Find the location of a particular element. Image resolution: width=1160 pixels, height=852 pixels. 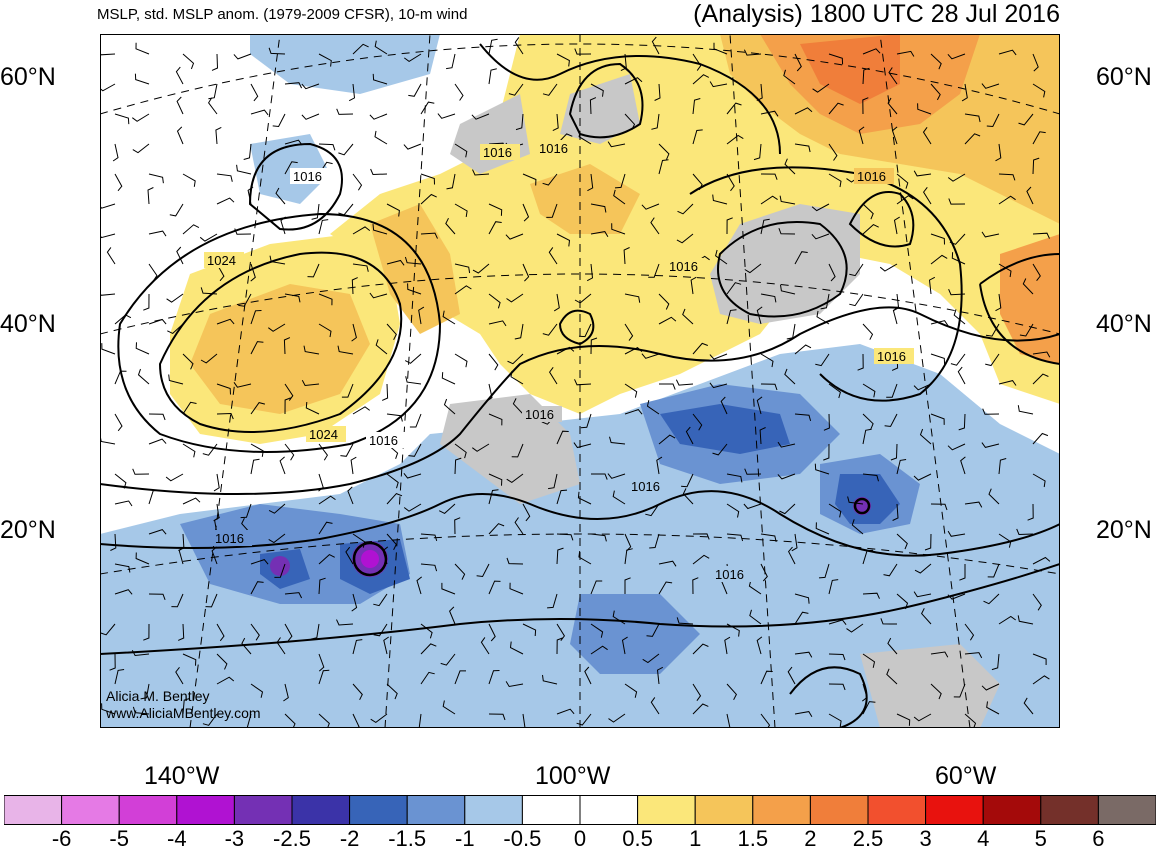

colorbar-tick-label: 1 is located at coordinates (695, 838).